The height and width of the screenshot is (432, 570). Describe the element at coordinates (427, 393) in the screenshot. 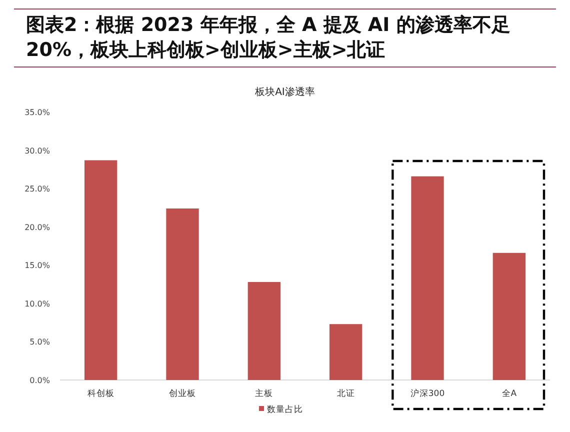

I see `x-tick-label: 沪深300` at that location.